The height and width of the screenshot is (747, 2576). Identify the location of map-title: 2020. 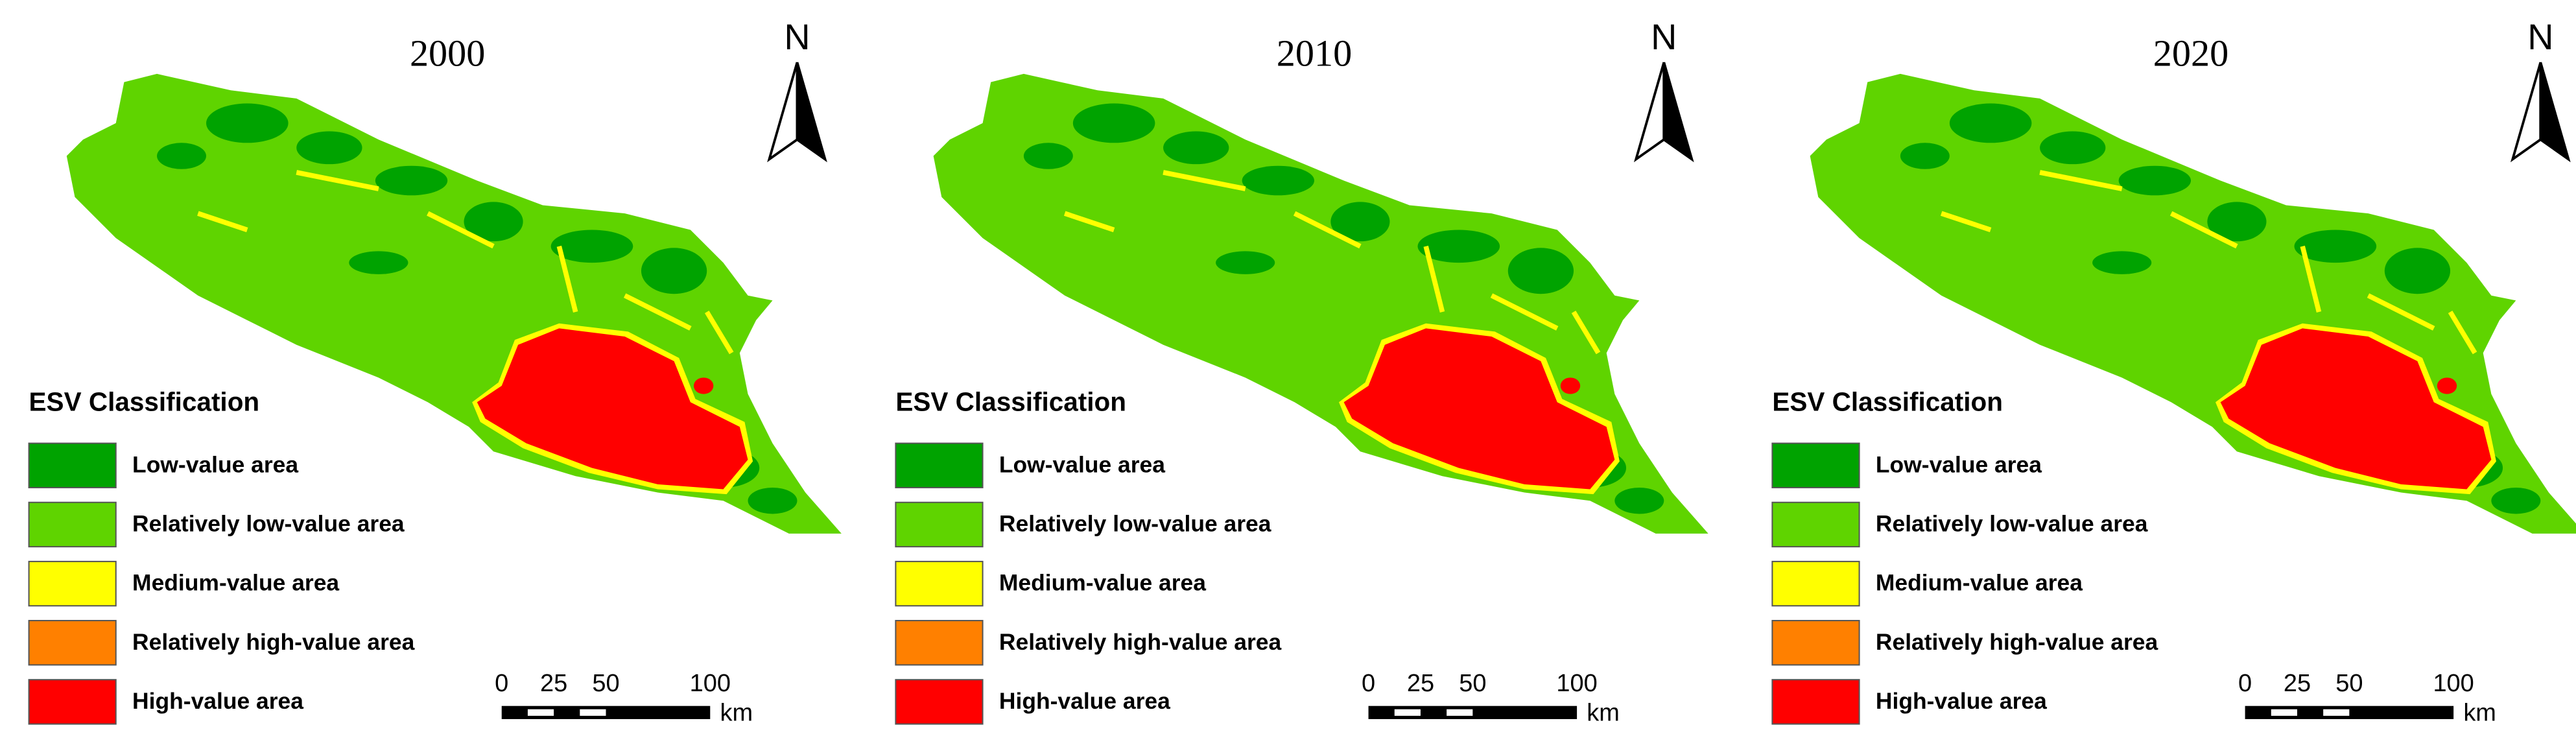
(2190, 53).